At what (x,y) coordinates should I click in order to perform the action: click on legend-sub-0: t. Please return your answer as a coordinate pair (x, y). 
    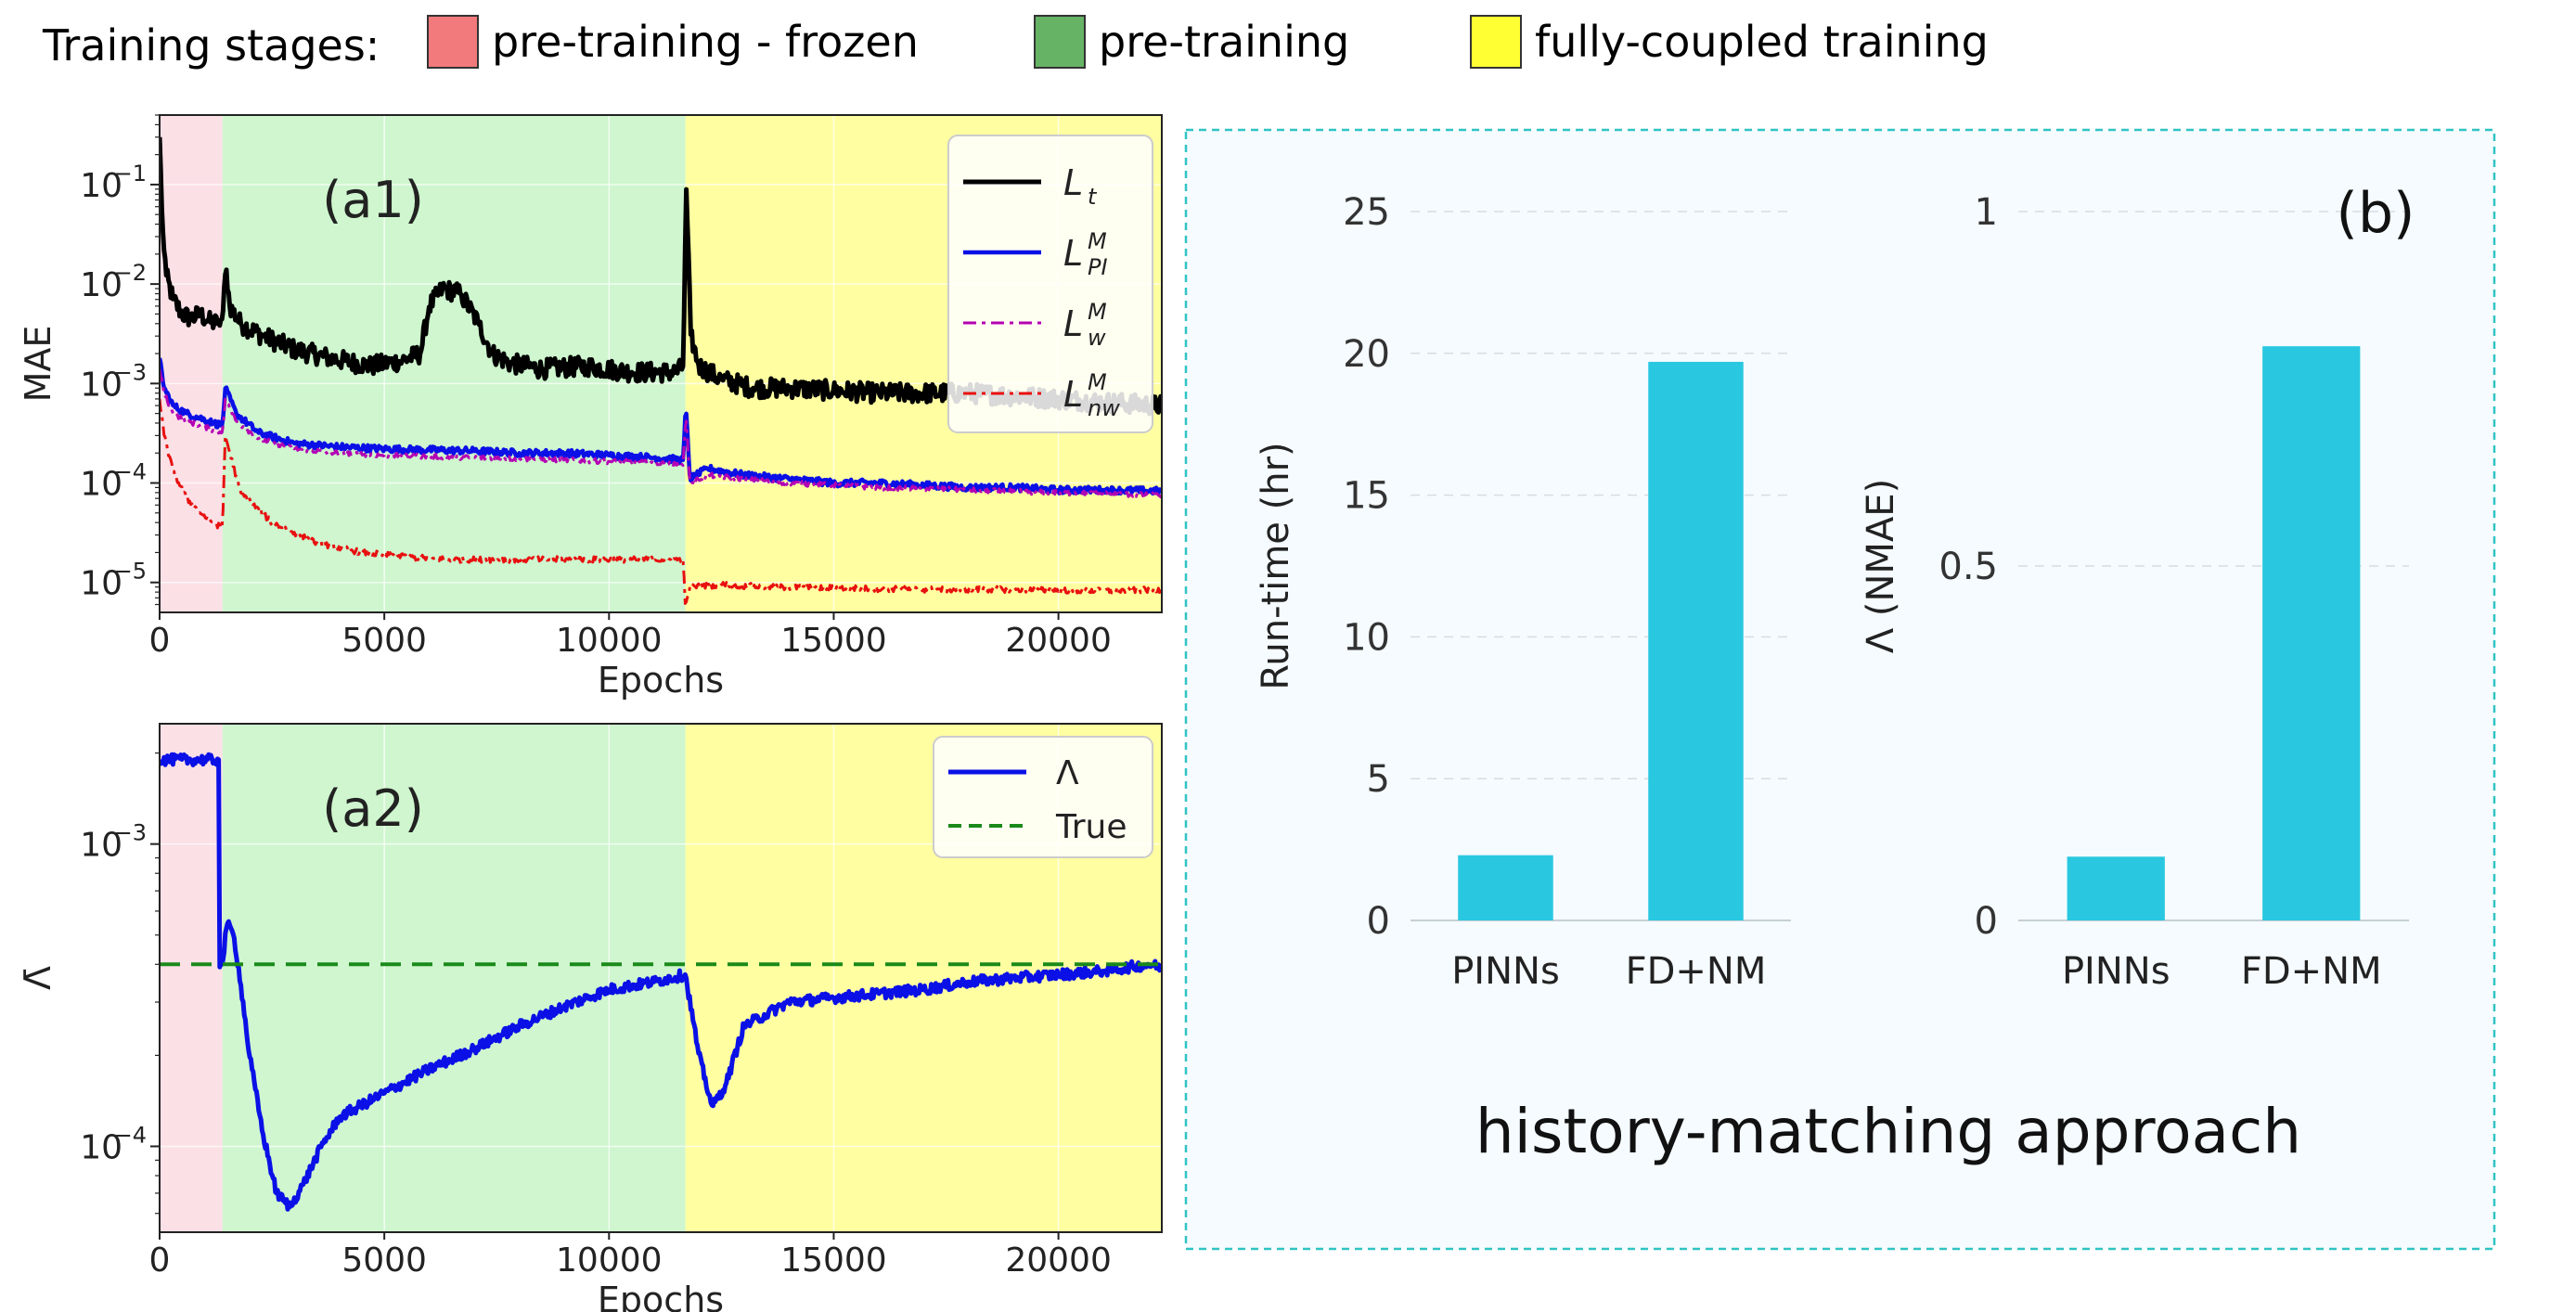
    Looking at the image, I should click on (1093, 197).